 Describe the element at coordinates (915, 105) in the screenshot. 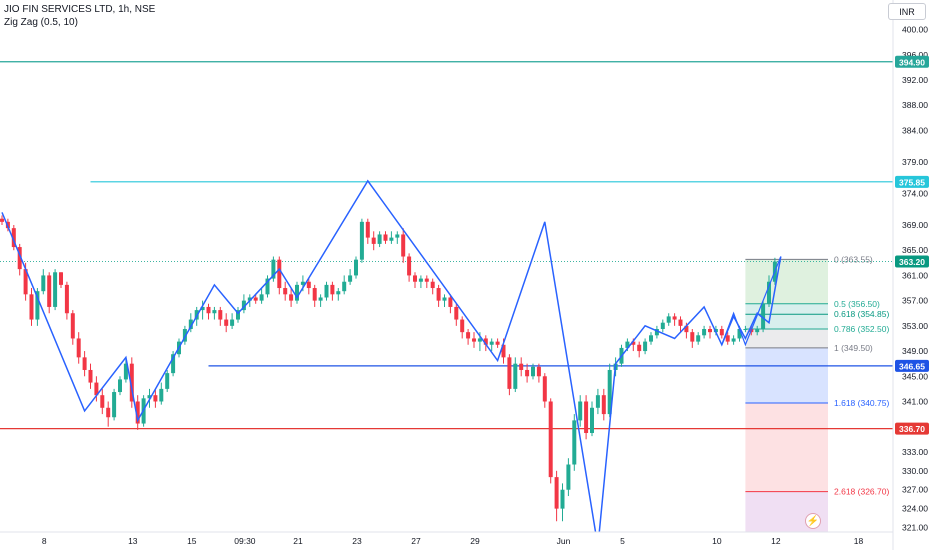

I see `price-tick-label: 388.00` at that location.